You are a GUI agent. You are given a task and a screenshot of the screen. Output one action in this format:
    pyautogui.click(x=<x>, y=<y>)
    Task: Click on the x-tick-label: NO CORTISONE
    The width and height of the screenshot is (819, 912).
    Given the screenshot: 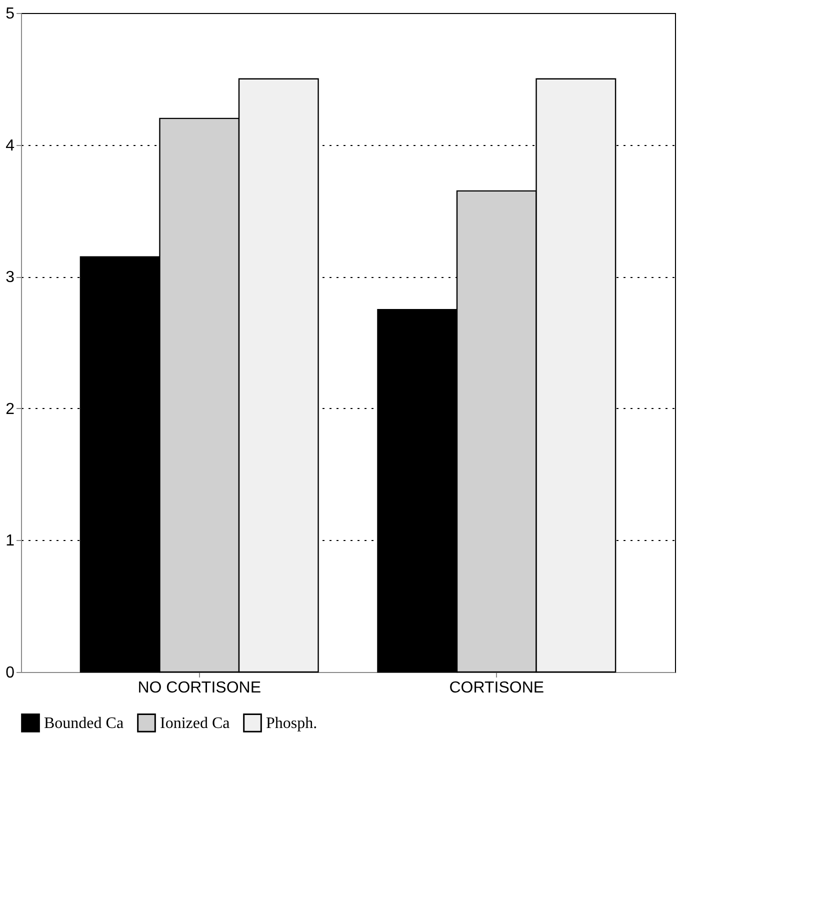 What is the action you would take?
    pyautogui.click(x=200, y=688)
    